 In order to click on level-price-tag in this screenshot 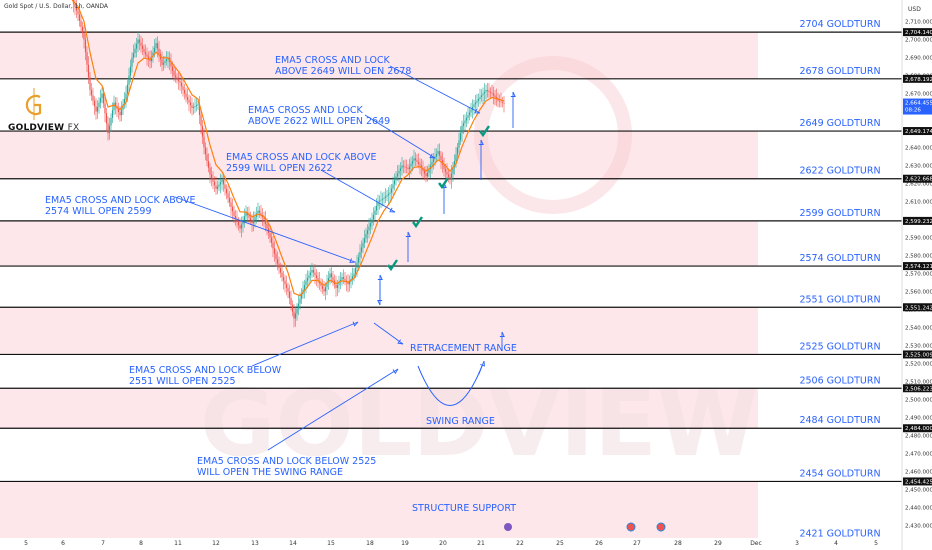, I will do `click(917, 32)`.